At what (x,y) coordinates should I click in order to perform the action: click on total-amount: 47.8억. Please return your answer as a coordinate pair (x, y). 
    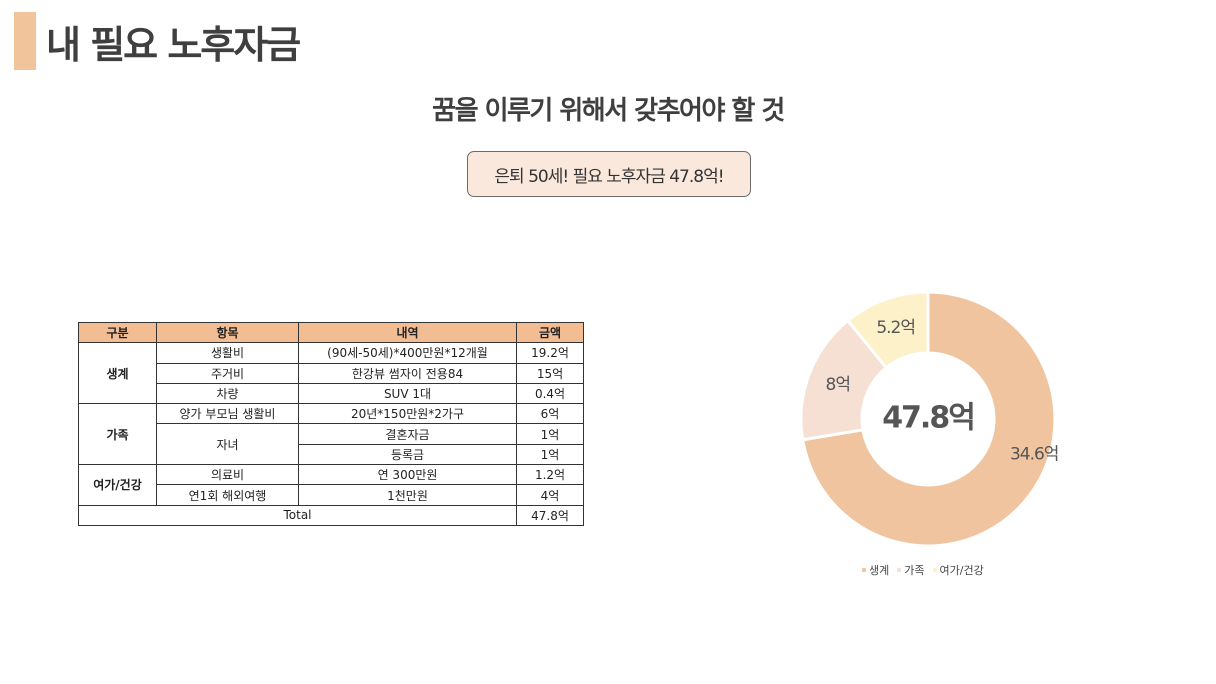
    Looking at the image, I should click on (550, 515).